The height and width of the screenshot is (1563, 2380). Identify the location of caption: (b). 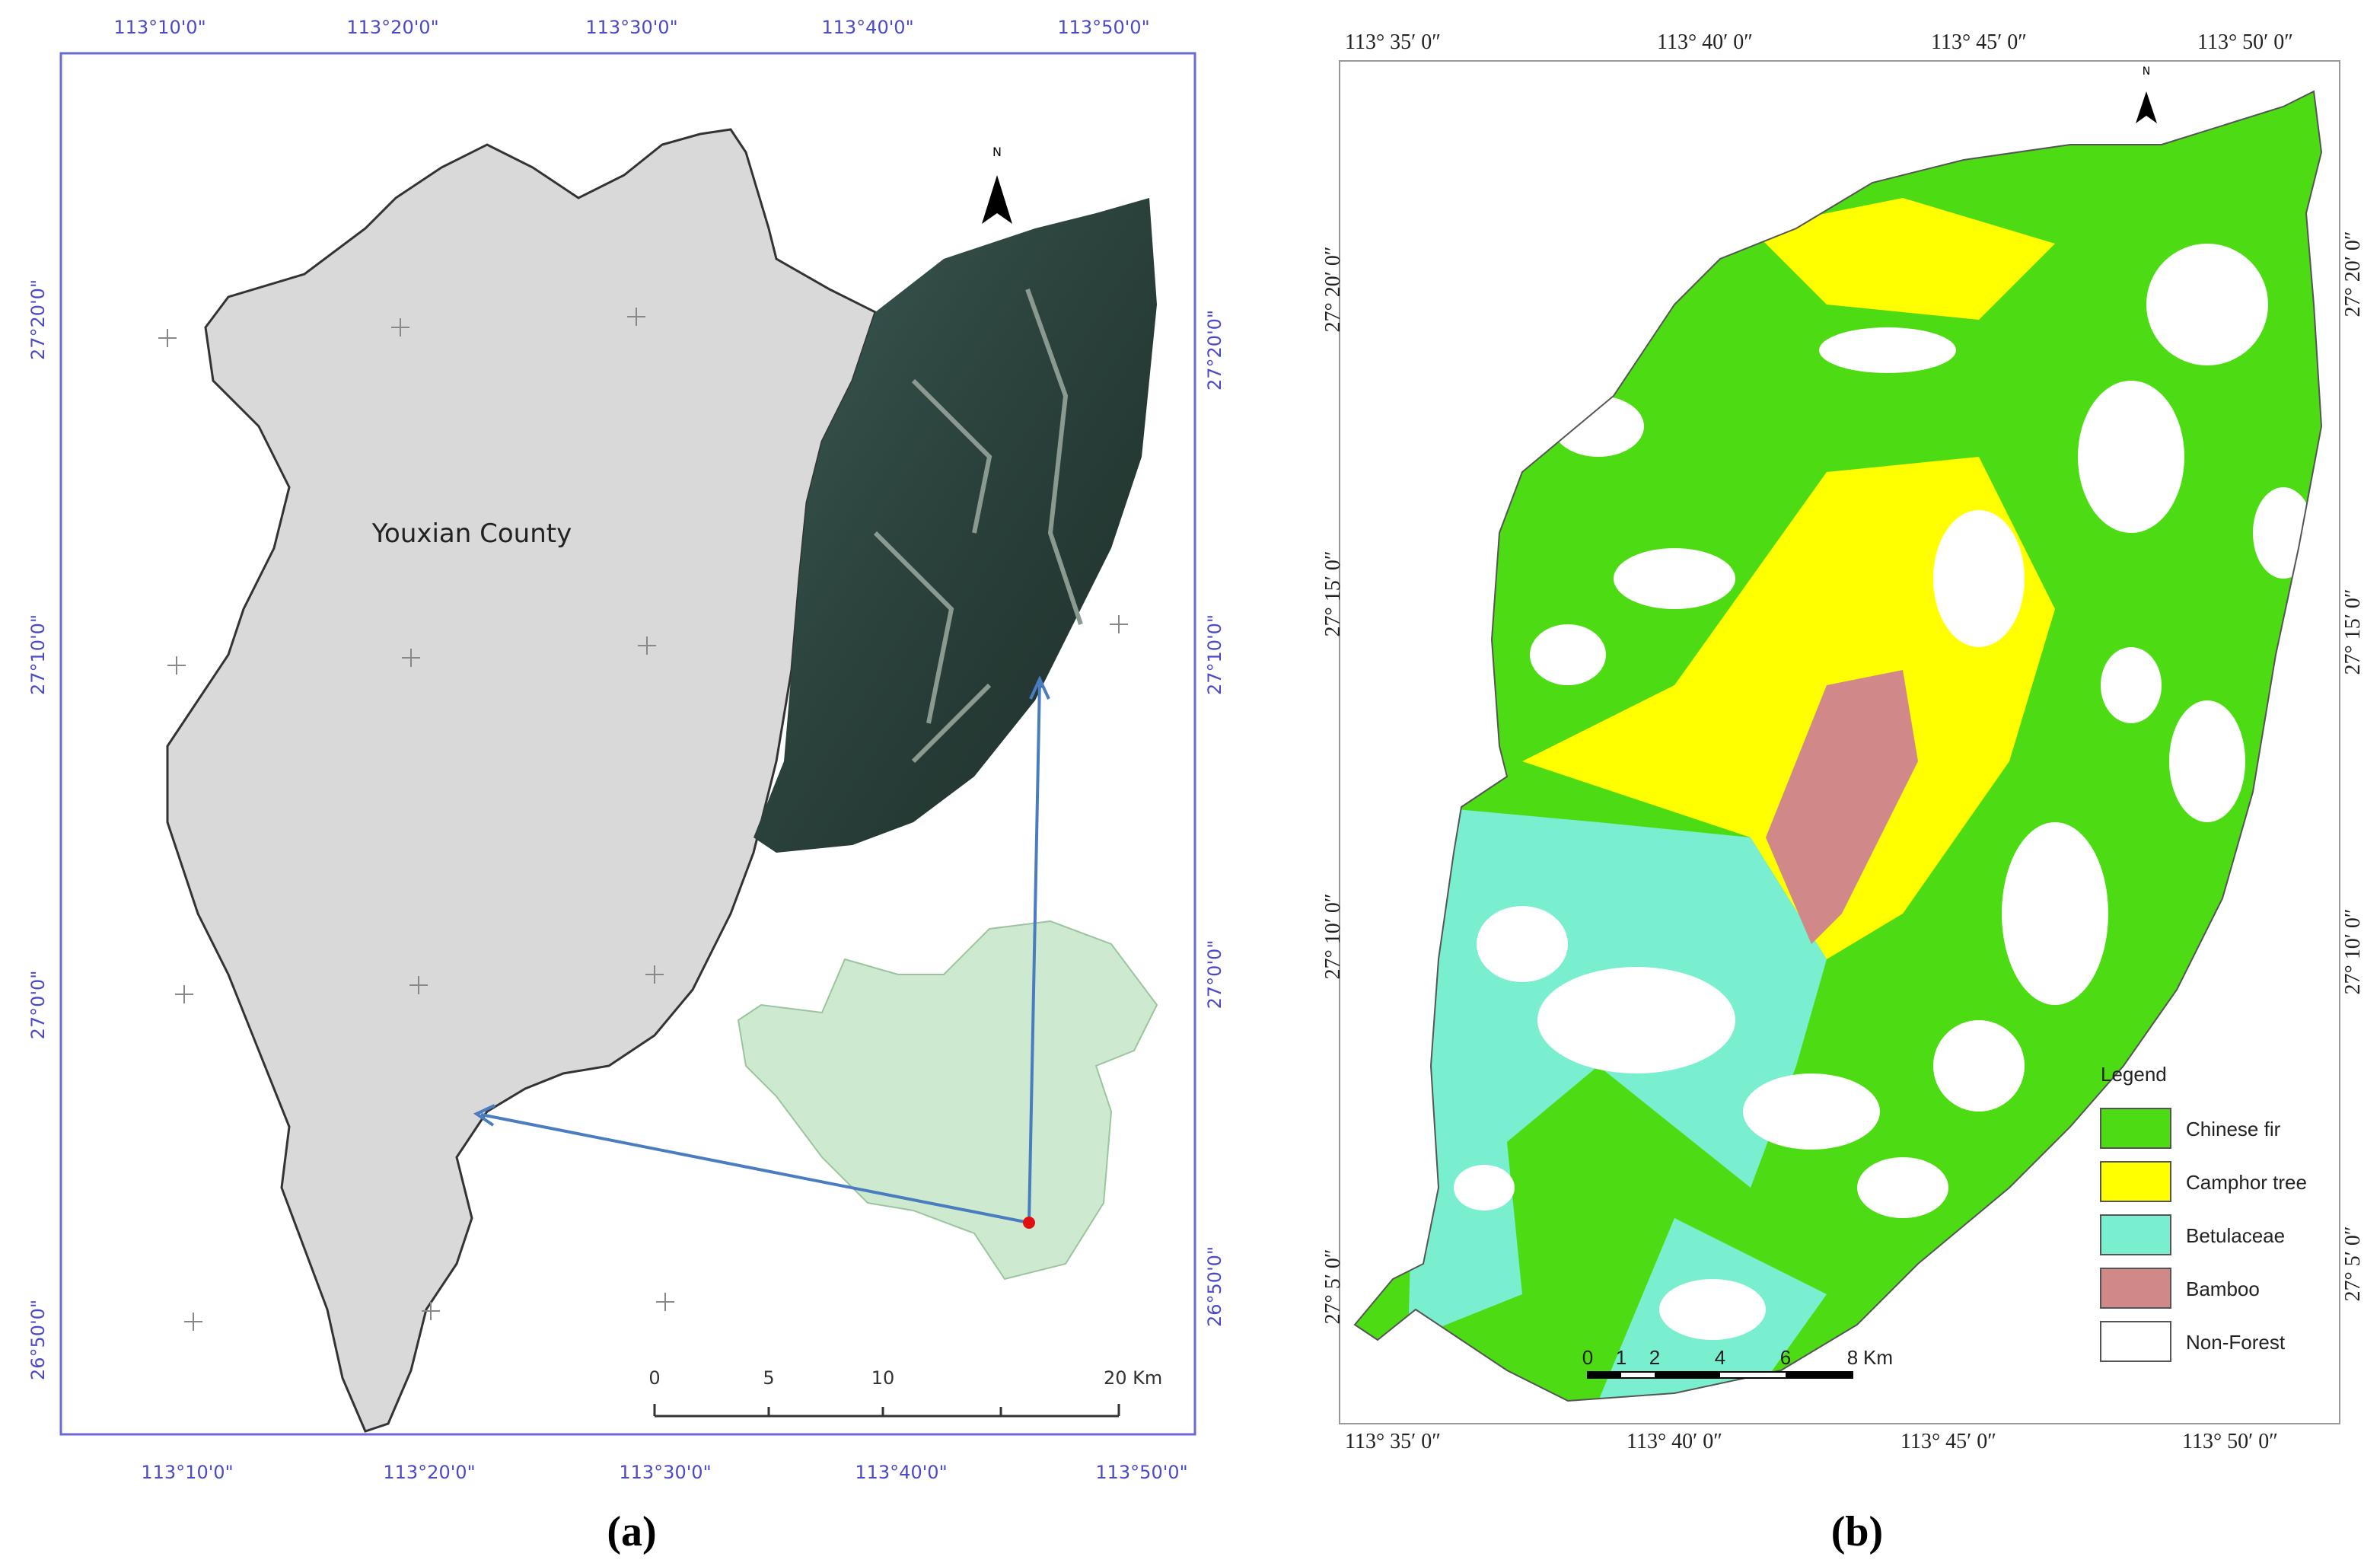
(1857, 1532).